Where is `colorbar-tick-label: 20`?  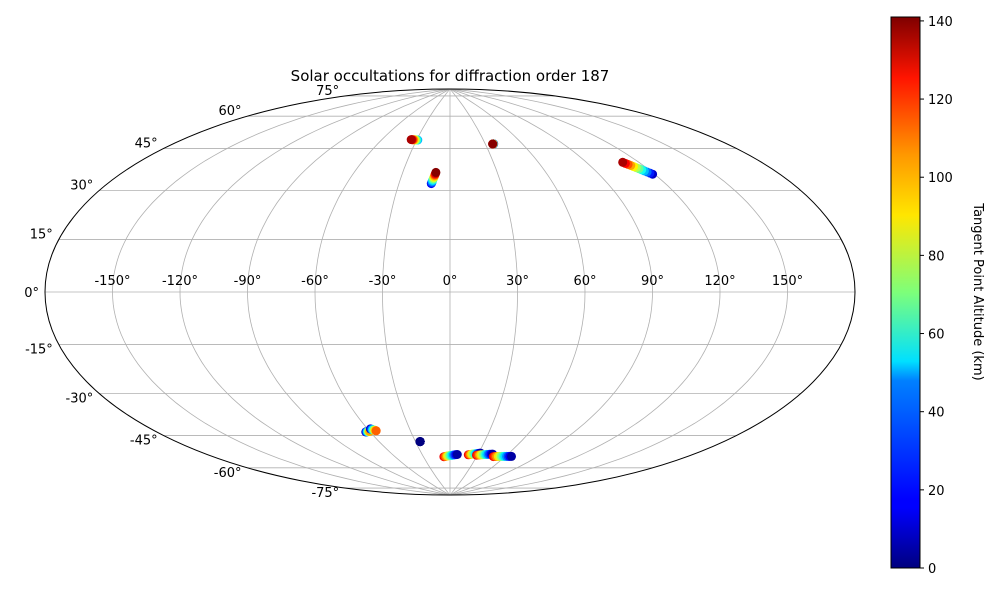
colorbar-tick-label: 20 is located at coordinates (936, 491).